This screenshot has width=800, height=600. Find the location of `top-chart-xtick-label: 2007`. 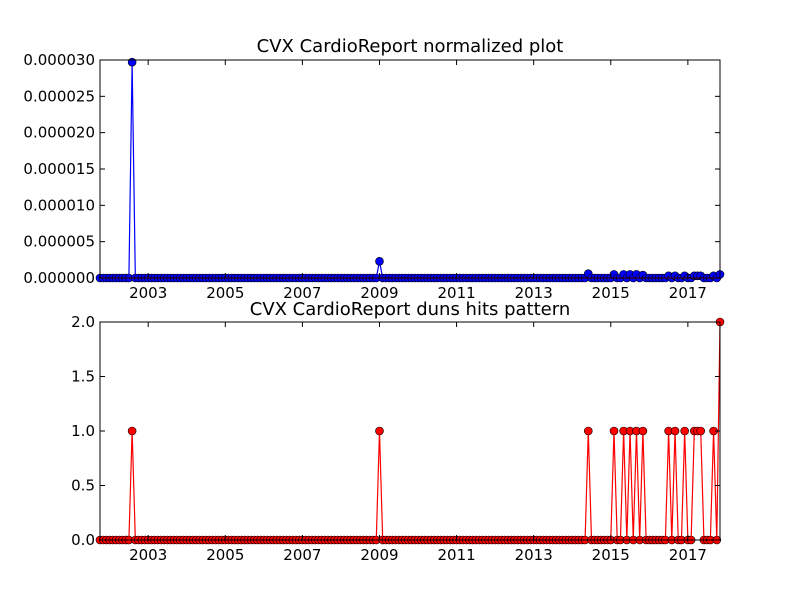

top-chart-xtick-label: 2007 is located at coordinates (302, 293).